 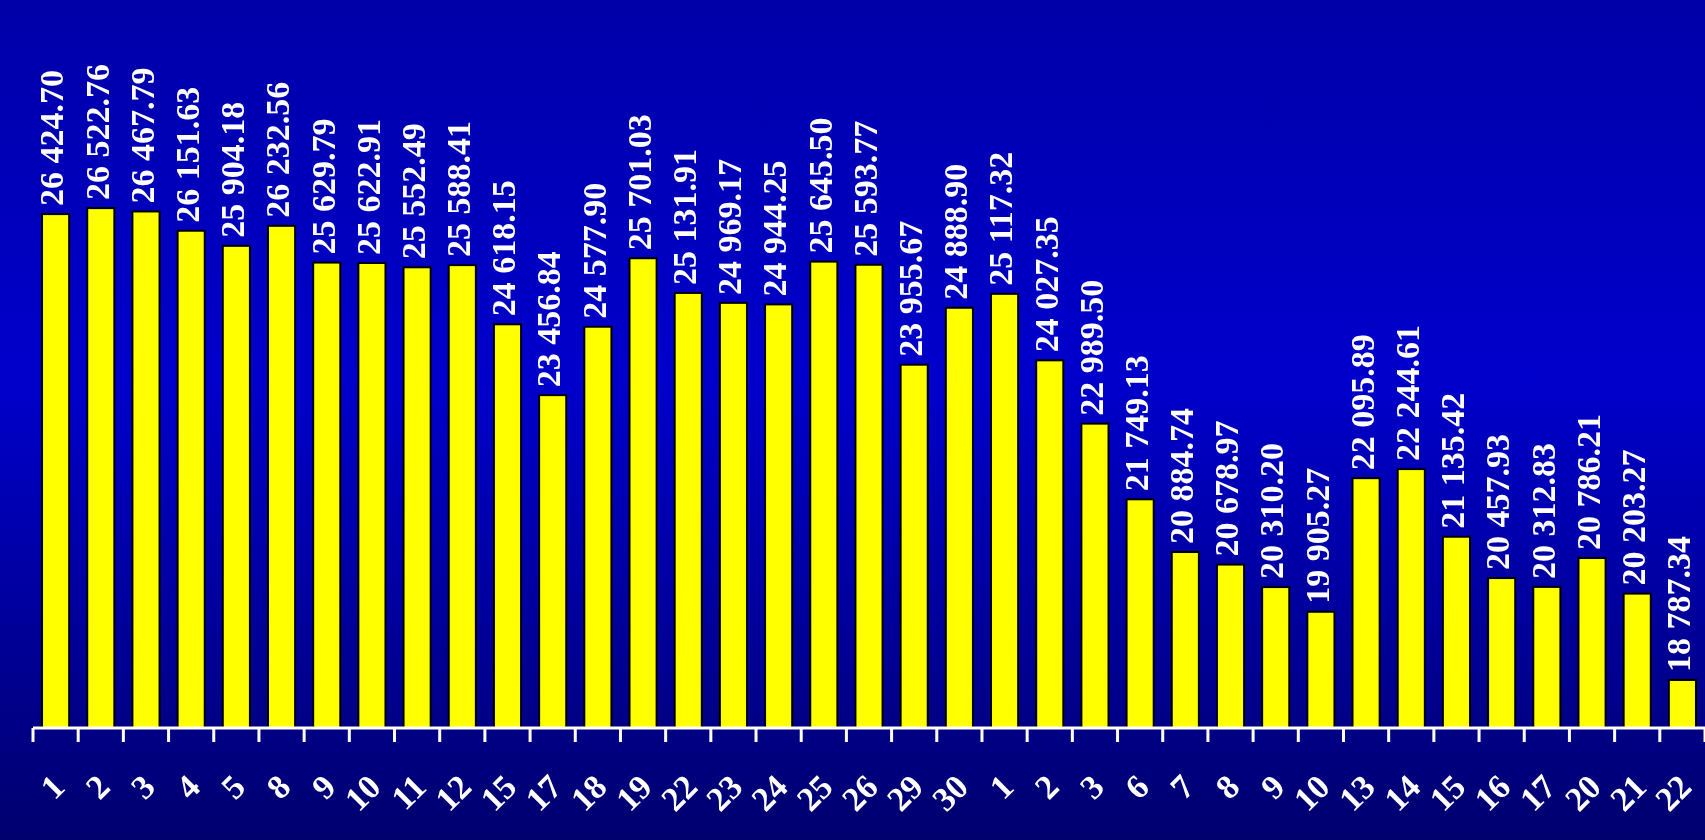 I want to click on data-label: 23 456.84, so click(x=549, y=319).